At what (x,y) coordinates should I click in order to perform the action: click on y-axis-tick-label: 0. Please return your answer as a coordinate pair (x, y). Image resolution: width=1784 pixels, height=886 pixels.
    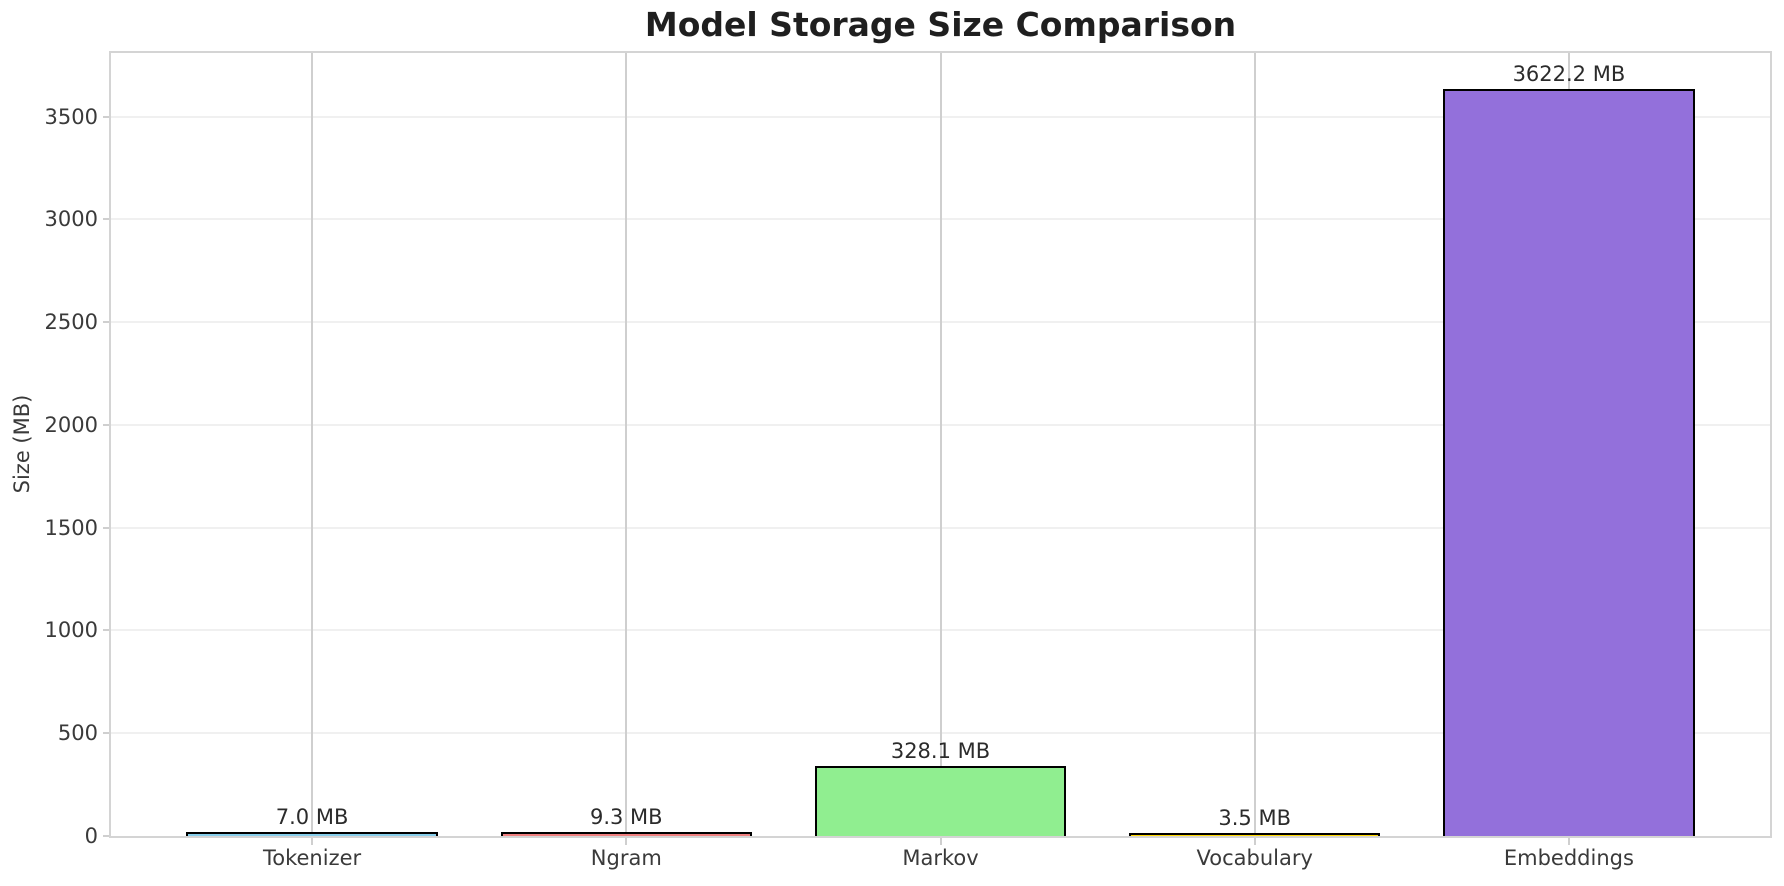
    Looking at the image, I should click on (91, 836).